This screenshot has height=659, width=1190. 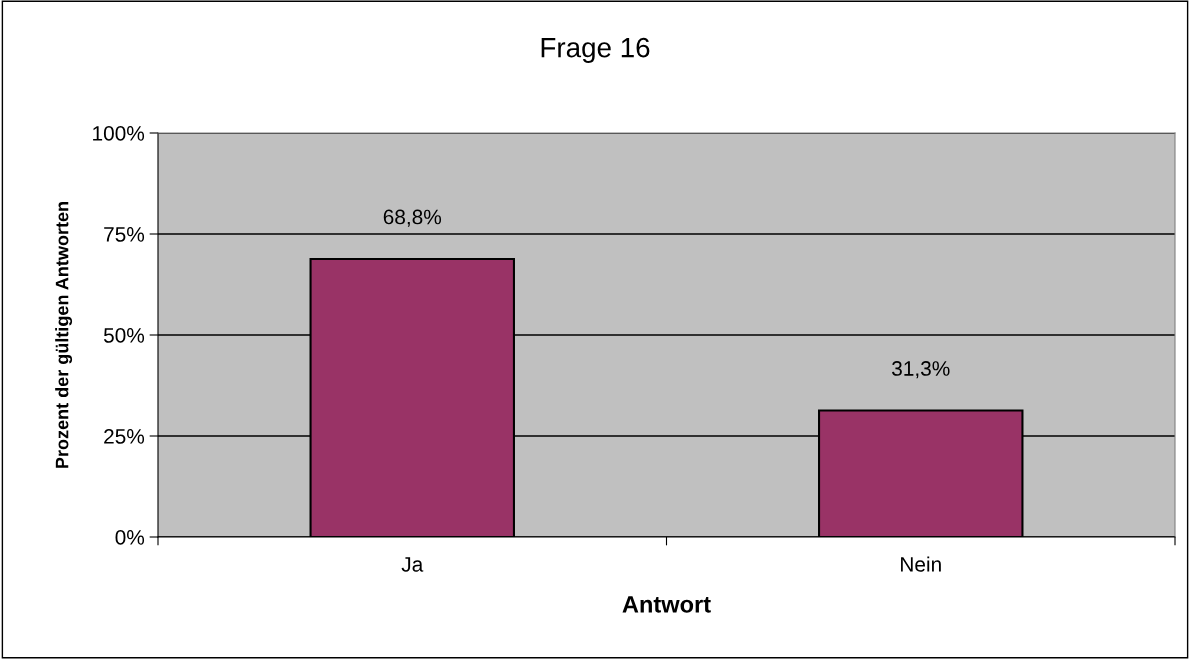 What do you see at coordinates (921, 564) in the screenshot?
I see `x-tick-label: Nein` at bounding box center [921, 564].